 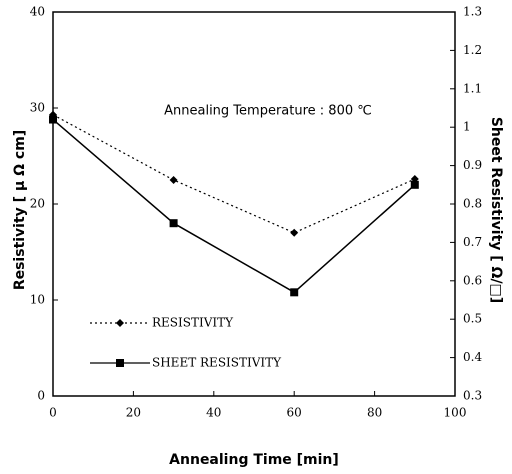 What do you see at coordinates (472, 396) in the screenshot?
I see `y2-tick-label: 0.3` at bounding box center [472, 396].